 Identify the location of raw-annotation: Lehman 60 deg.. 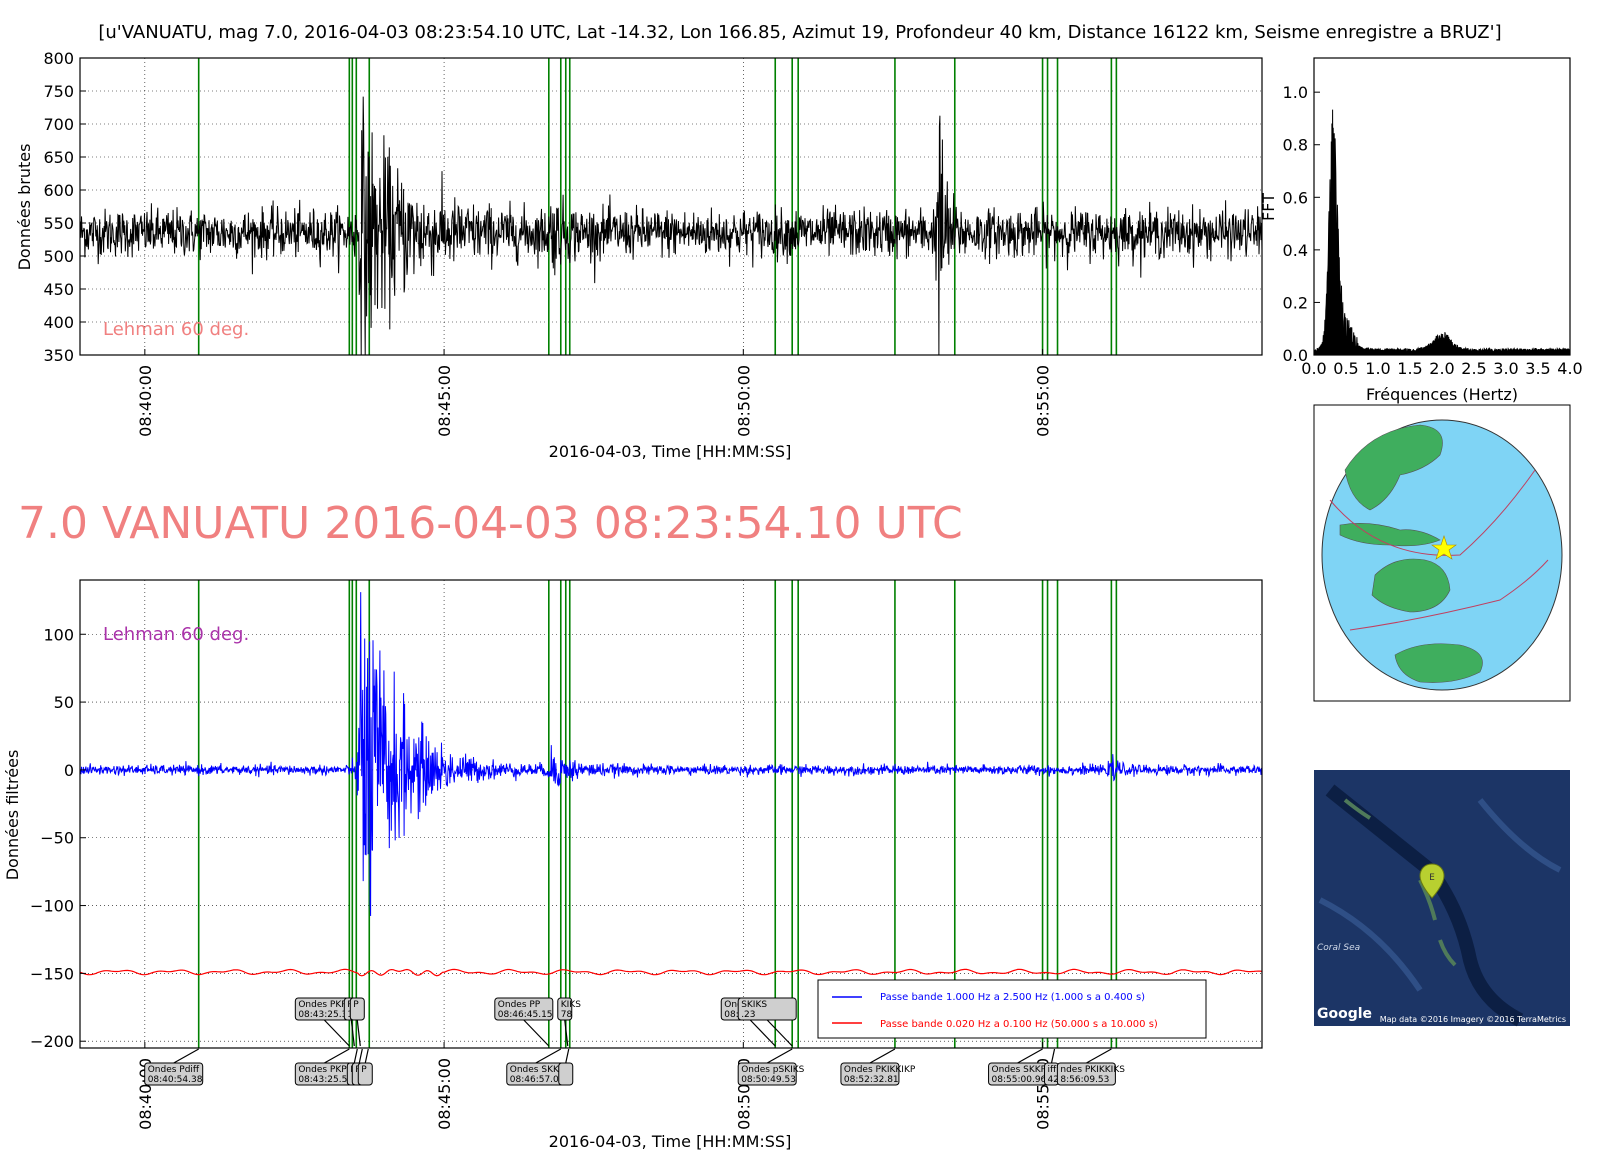
(176, 329).